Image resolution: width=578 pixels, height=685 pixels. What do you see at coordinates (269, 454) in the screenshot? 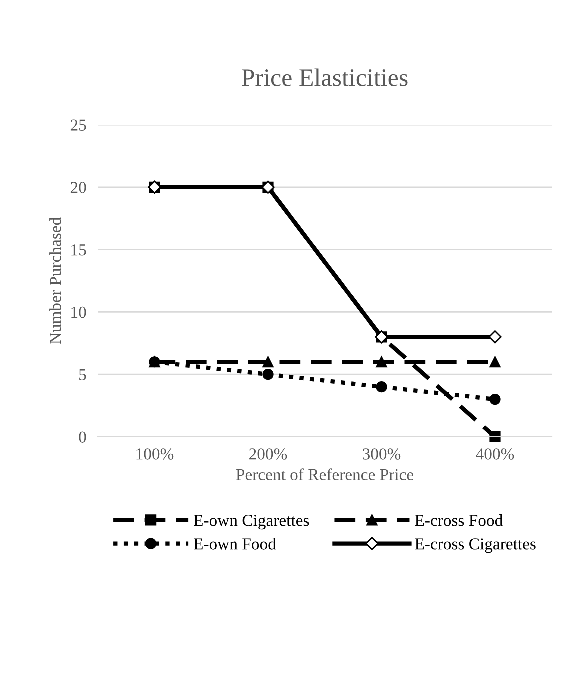
I see `x-tick-label: 200%` at bounding box center [269, 454].